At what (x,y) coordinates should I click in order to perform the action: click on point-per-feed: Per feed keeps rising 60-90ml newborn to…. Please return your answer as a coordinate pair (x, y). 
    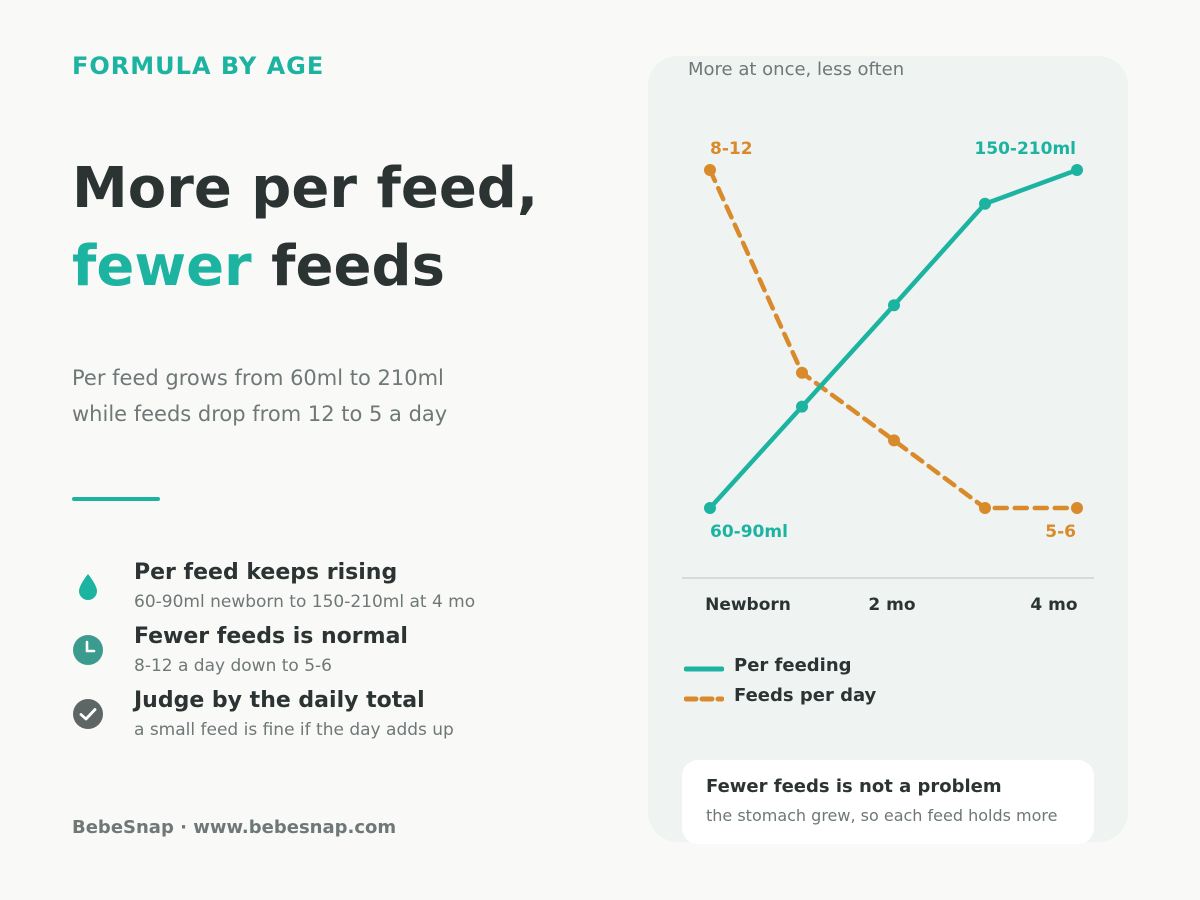
    Looking at the image, I should click on (332, 590).